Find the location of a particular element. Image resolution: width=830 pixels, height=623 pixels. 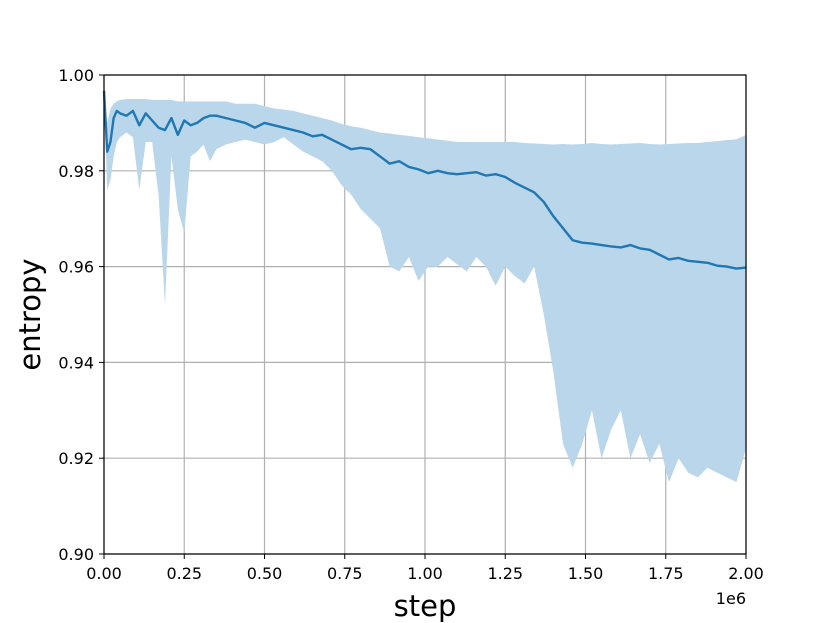

x-tick-label: 2.00 is located at coordinates (746, 573).